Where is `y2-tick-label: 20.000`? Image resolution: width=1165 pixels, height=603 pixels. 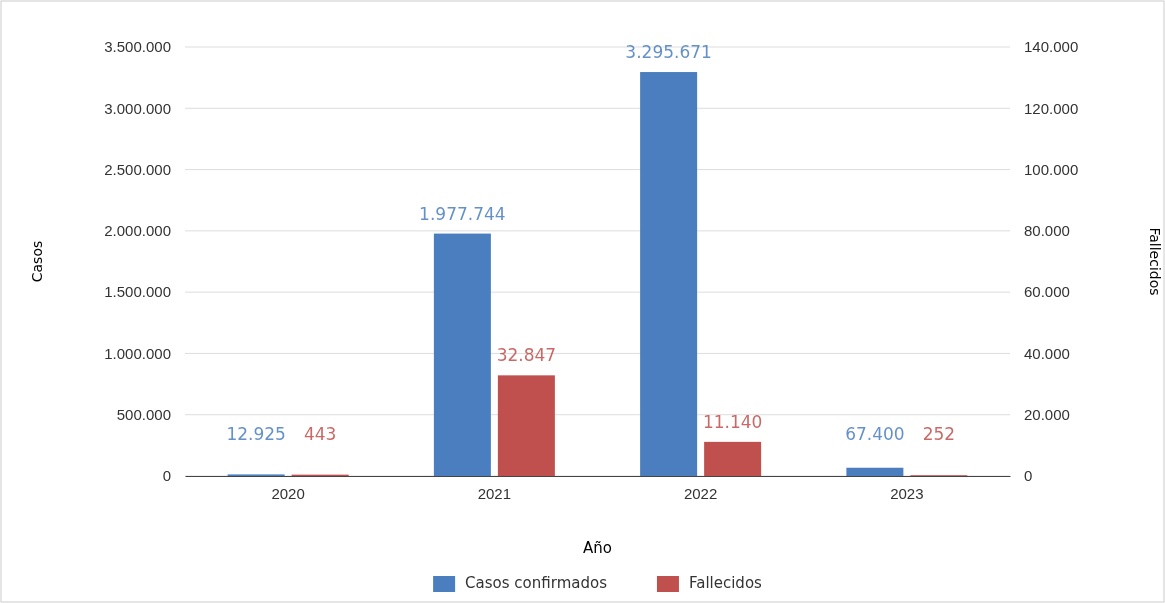
y2-tick-label: 20.000 is located at coordinates (1047, 415).